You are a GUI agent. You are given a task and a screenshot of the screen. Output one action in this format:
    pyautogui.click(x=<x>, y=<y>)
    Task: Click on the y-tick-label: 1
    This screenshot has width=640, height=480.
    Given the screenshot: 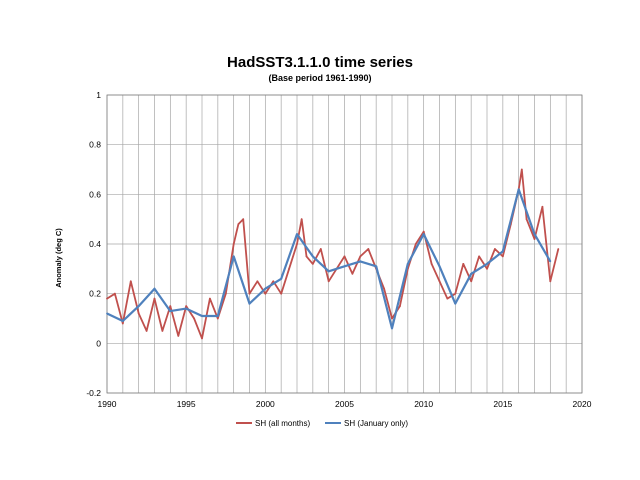 What is the action you would take?
    pyautogui.click(x=98, y=95)
    